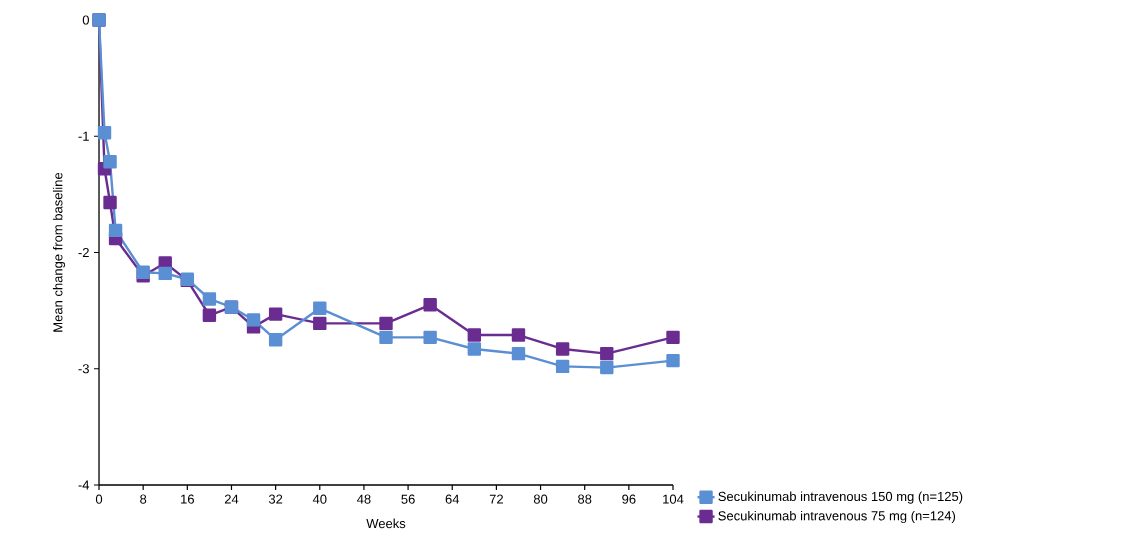 This screenshot has width=1131, height=556. I want to click on x-tick-label: 24, so click(231, 499).